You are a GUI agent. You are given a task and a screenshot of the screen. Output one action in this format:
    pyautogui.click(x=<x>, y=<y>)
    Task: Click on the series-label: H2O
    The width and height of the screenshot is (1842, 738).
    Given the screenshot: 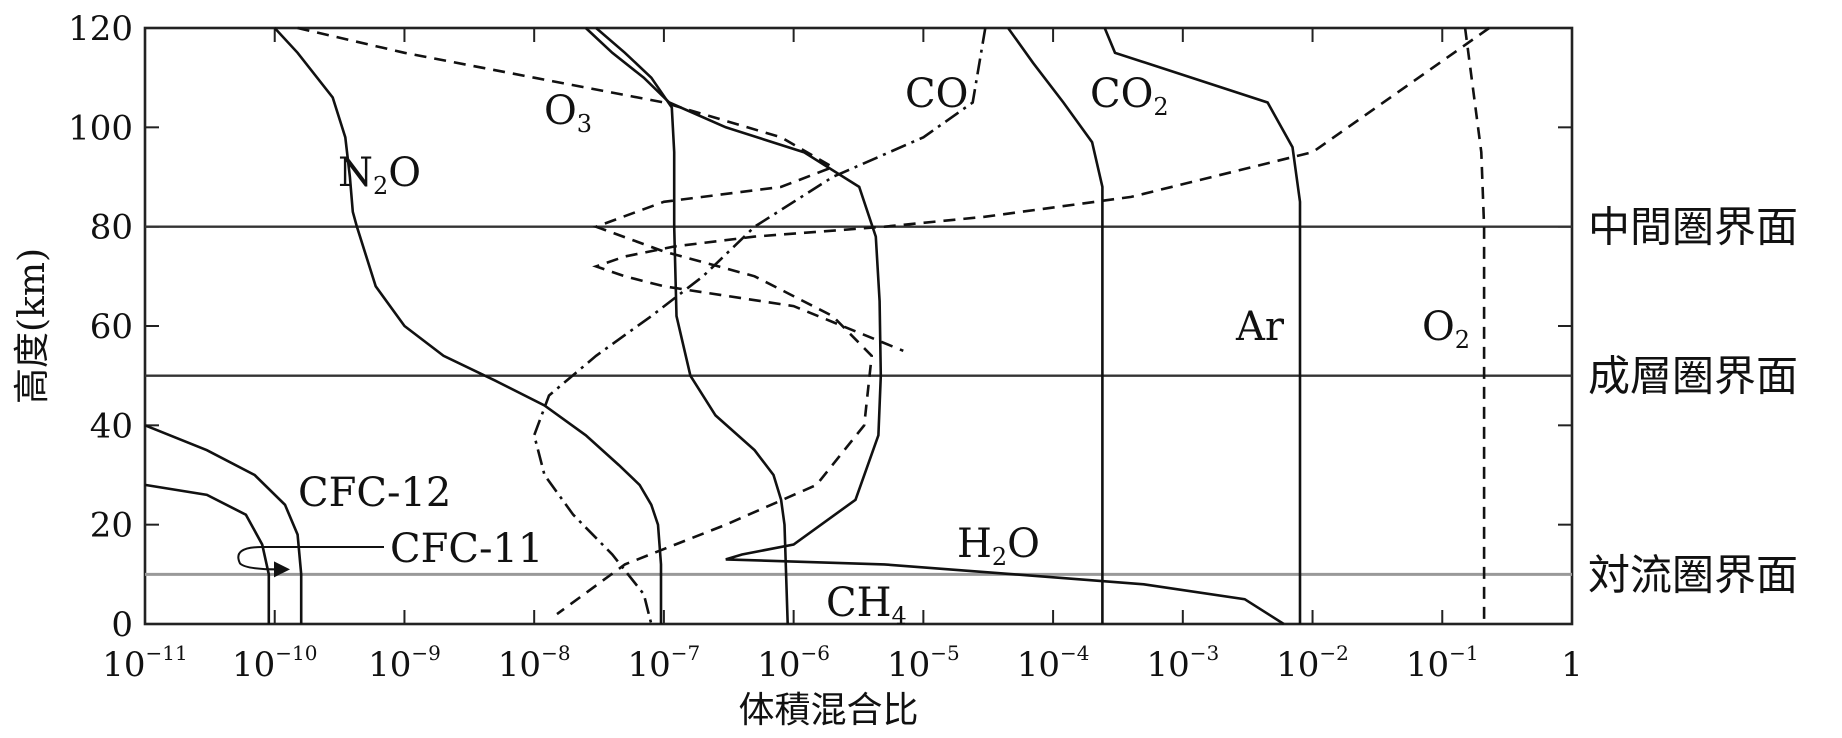 What is the action you would take?
    pyautogui.click(x=998, y=546)
    